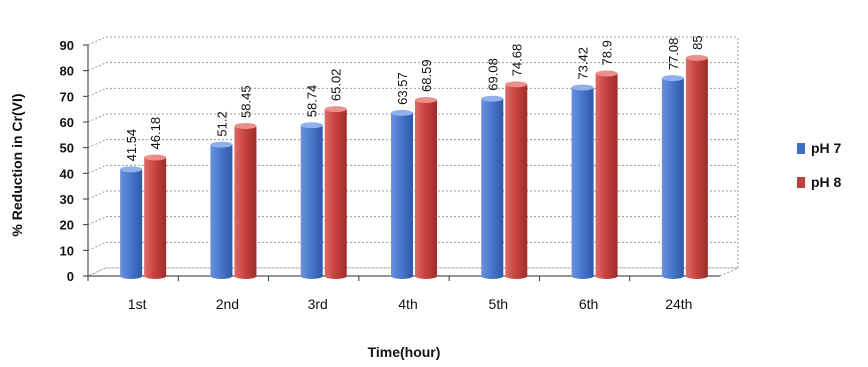  Describe the element at coordinates (67, 45) in the screenshot. I see `y-tick-label: 90` at that location.